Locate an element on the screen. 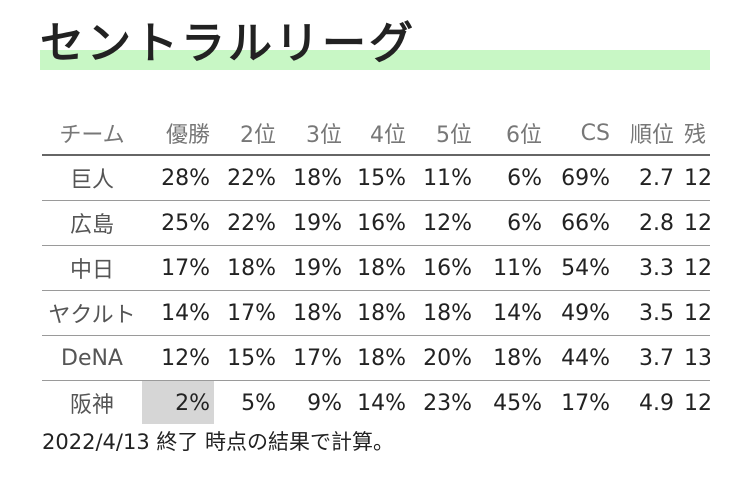 This screenshot has width=750, height=482. cell-rank: 3.5 is located at coordinates (646, 313).